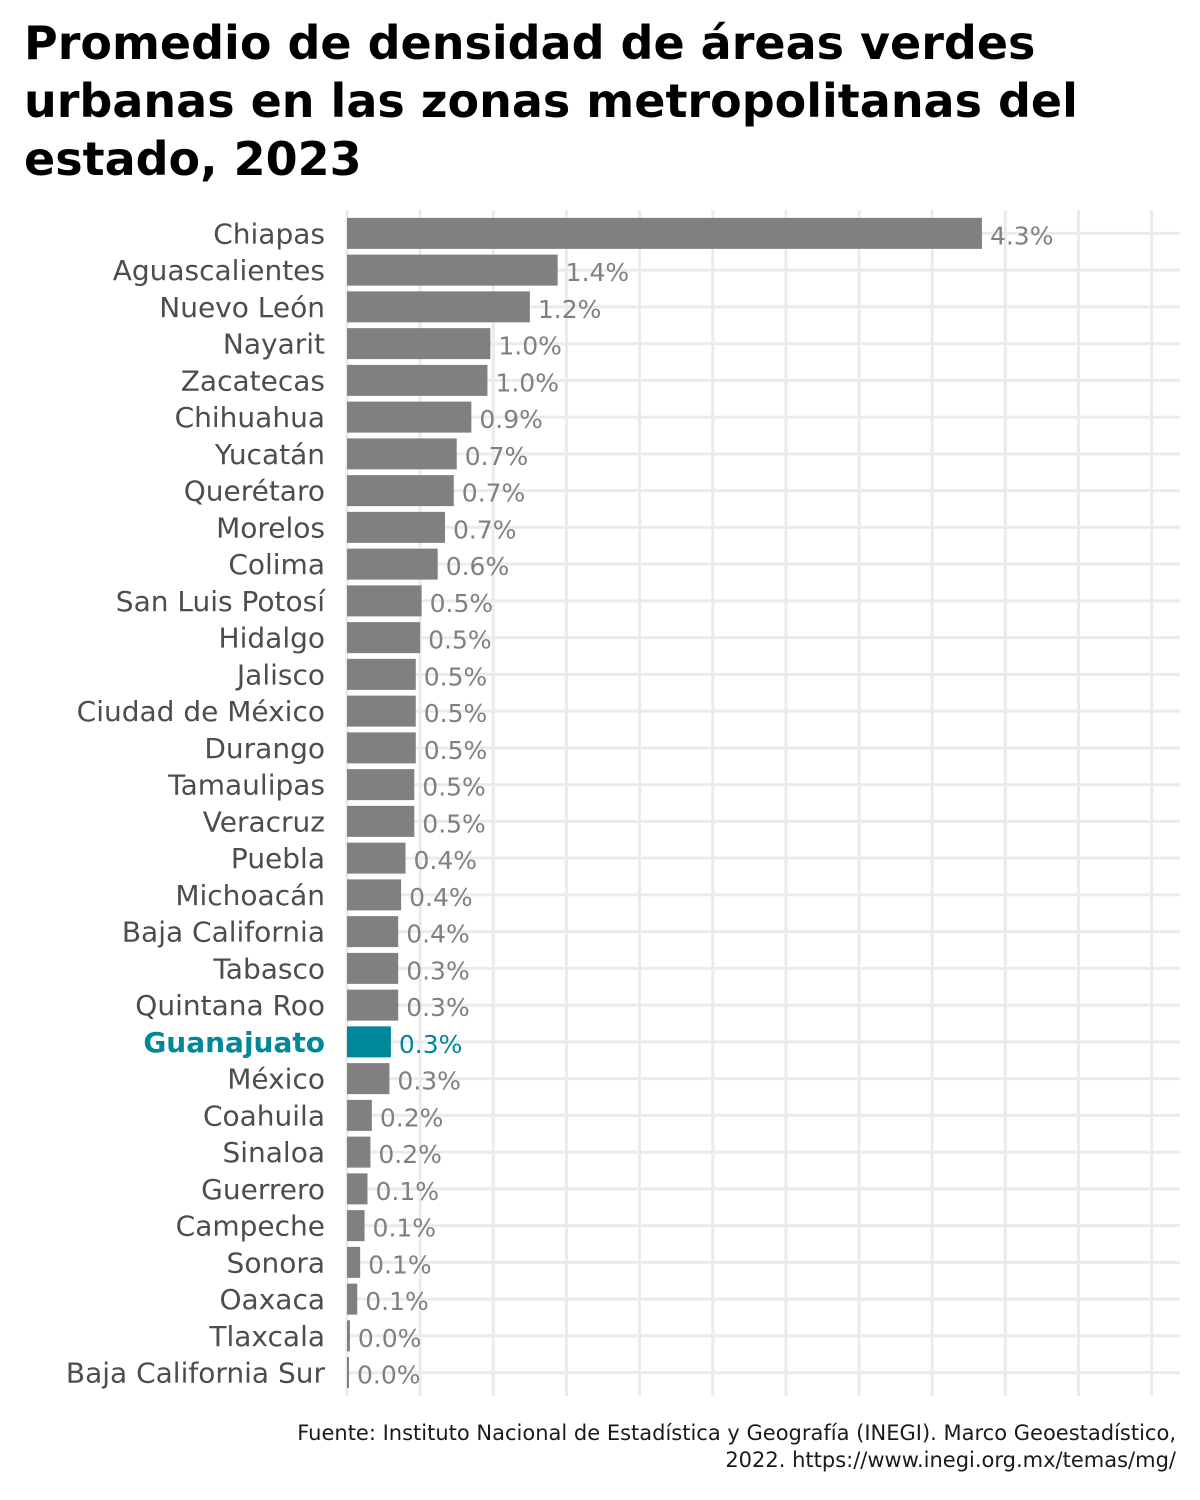 This screenshot has height=1500, width=1200. What do you see at coordinates (1022, 235) in the screenshot?
I see `value-label: 4.3%` at bounding box center [1022, 235].